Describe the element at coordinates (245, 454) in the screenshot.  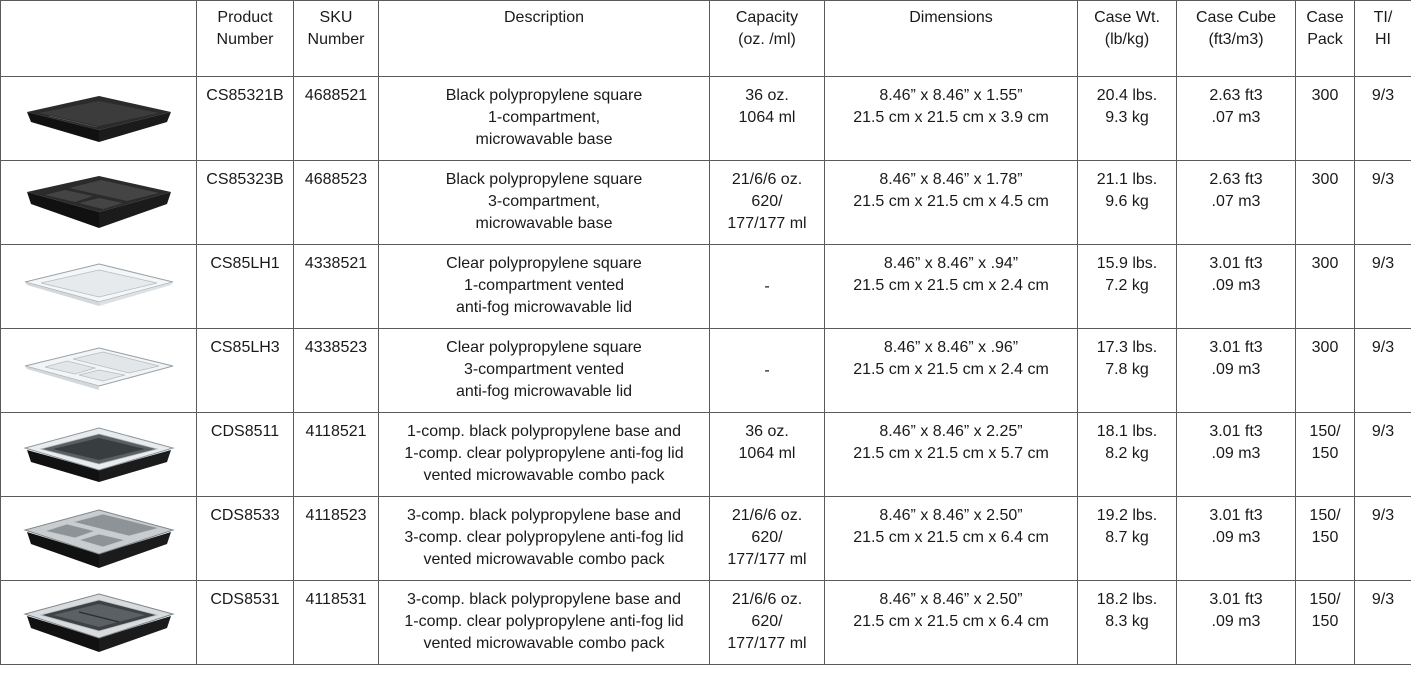
I see `product-number-cell: CDS8511` at that location.